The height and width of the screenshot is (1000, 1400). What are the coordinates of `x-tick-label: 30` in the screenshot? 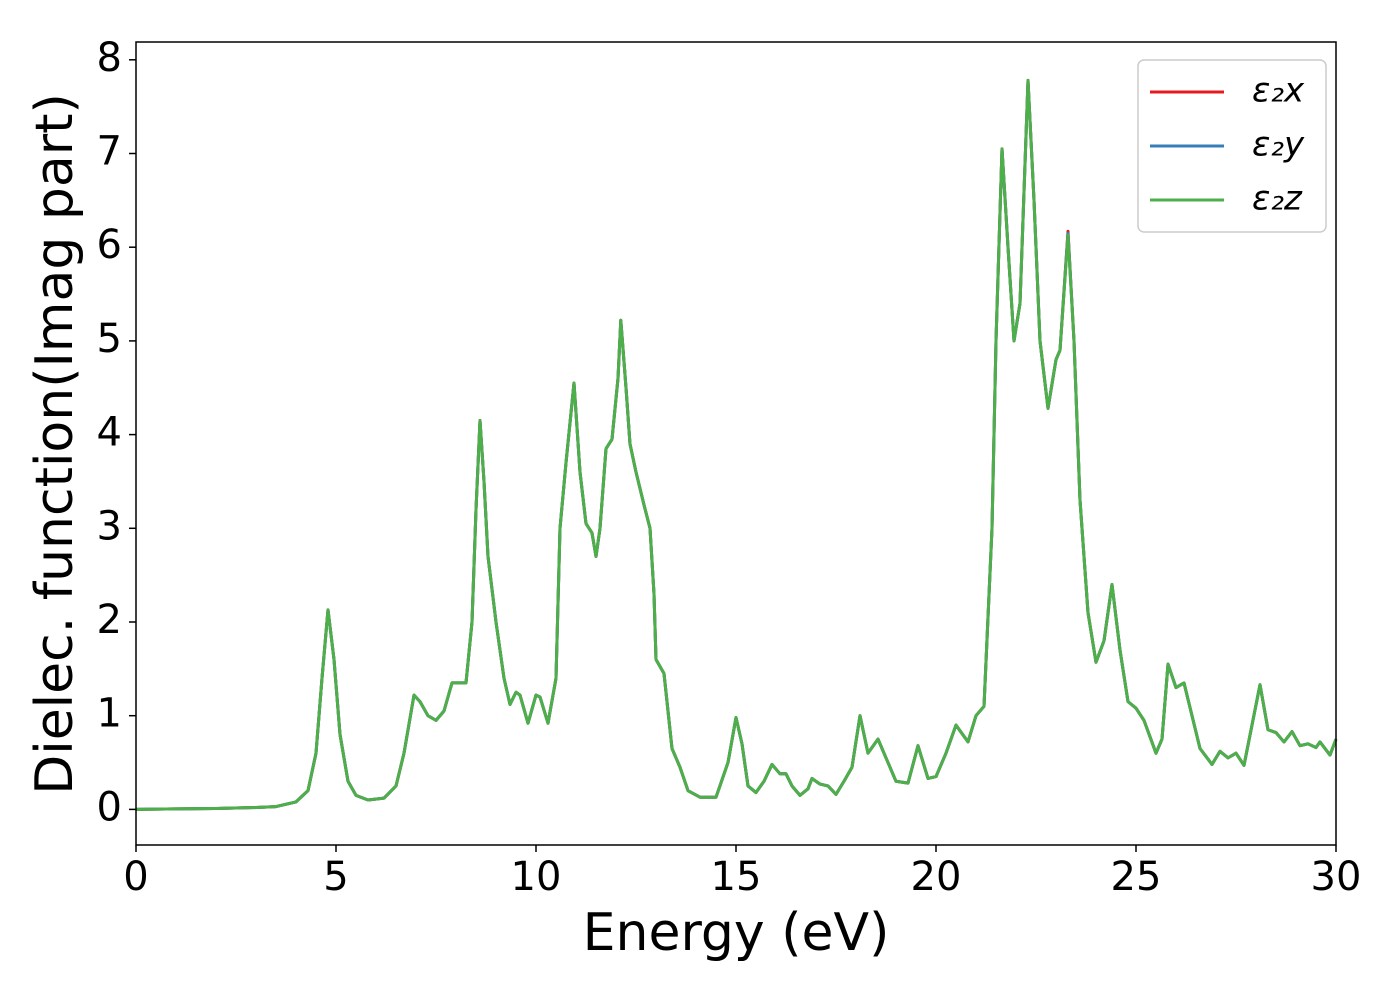 It's located at (1336, 877).